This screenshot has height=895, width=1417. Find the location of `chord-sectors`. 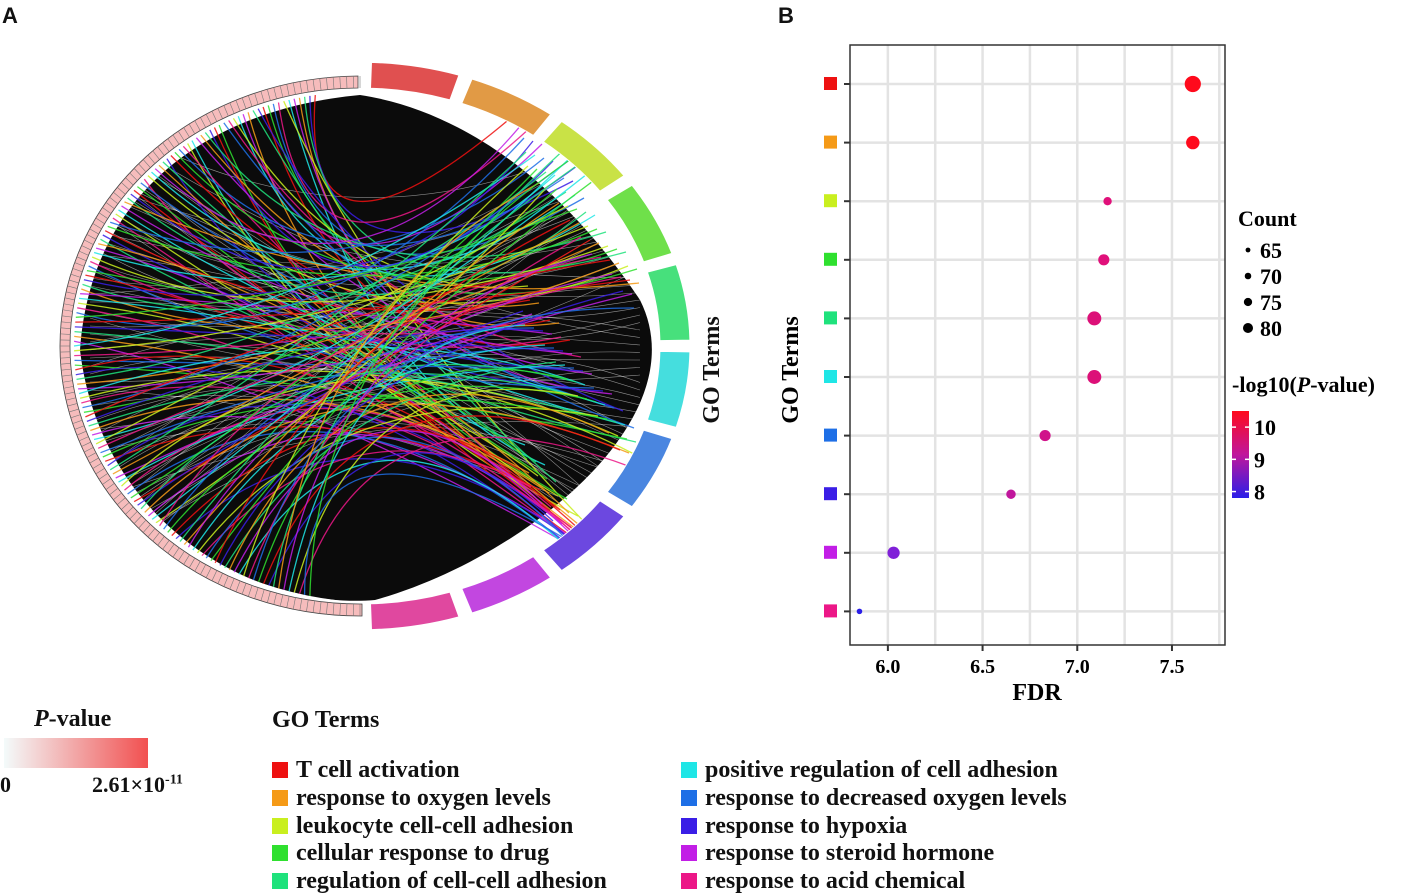

chord-sectors is located at coordinates (530, 346).